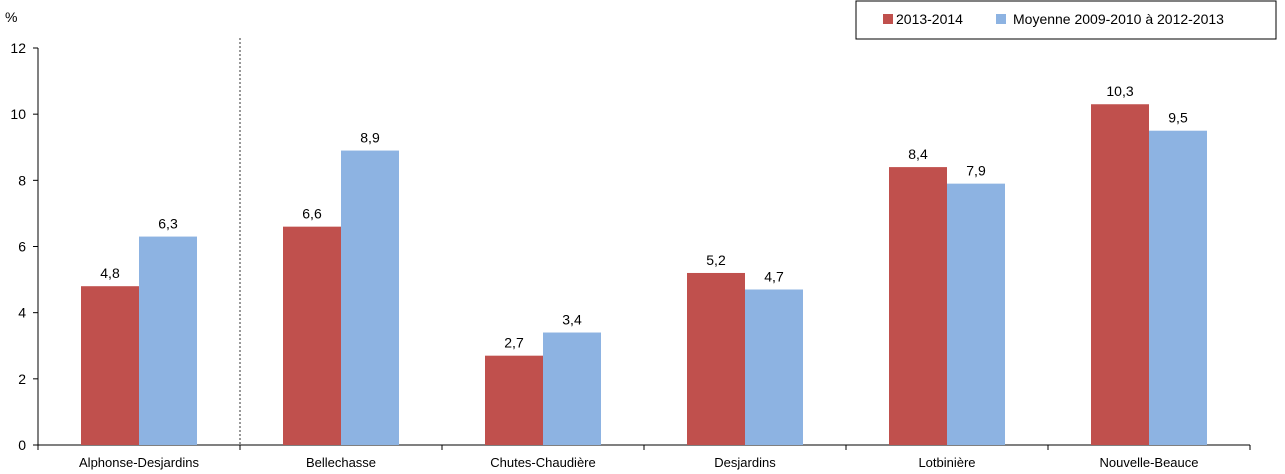  Describe the element at coordinates (168, 224) in the screenshot. I see `data-label-series-2: 6,3` at that location.